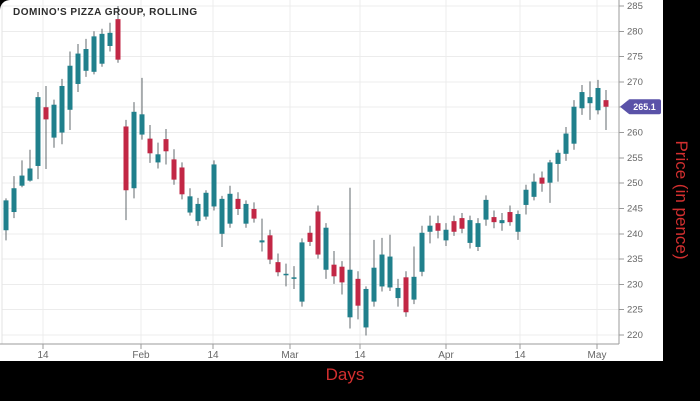 The image size is (700, 401). I want to click on y-tick-label: 235, so click(635, 259).